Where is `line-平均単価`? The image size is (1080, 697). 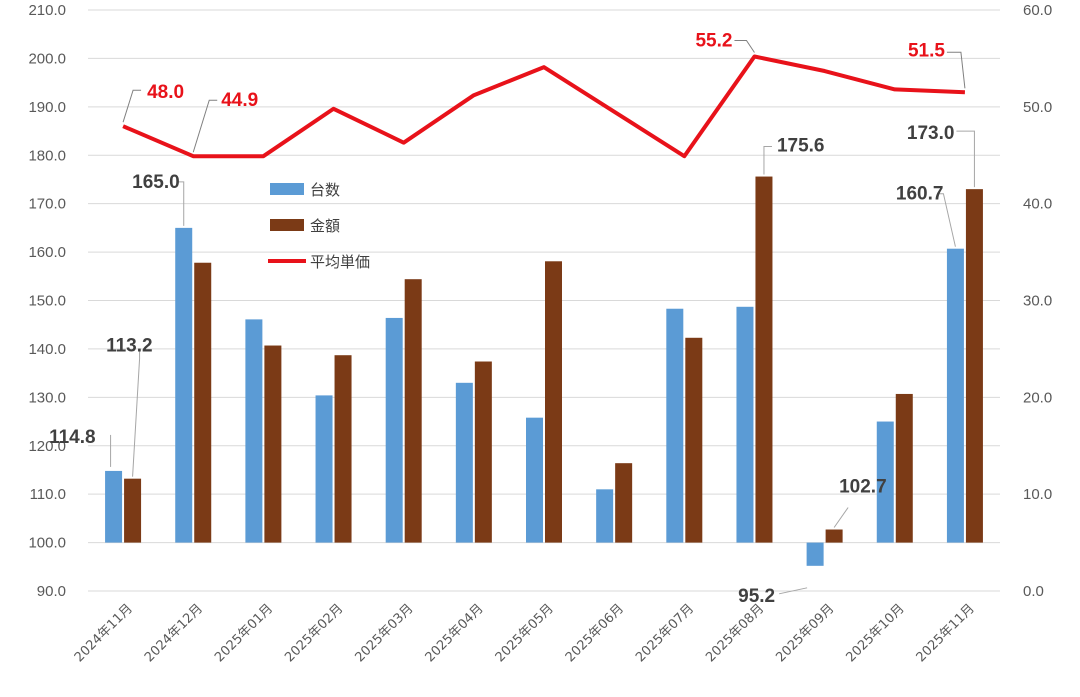 line-平均単価 is located at coordinates (544, 106).